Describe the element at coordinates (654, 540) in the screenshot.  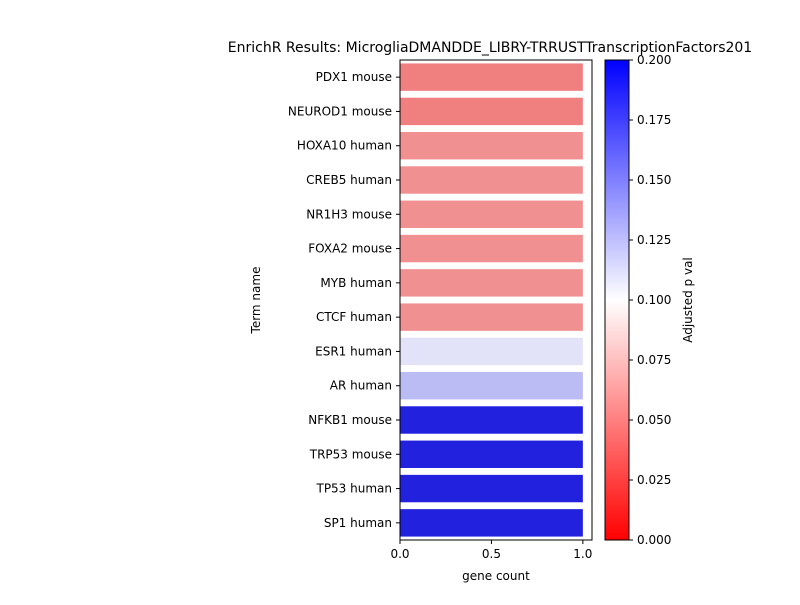
I see `colorbar-tick-label-0: 0.000` at that location.